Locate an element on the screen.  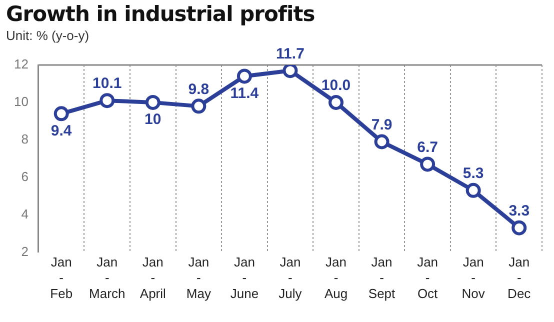
y-tick-label: 10 is located at coordinates (21, 102).